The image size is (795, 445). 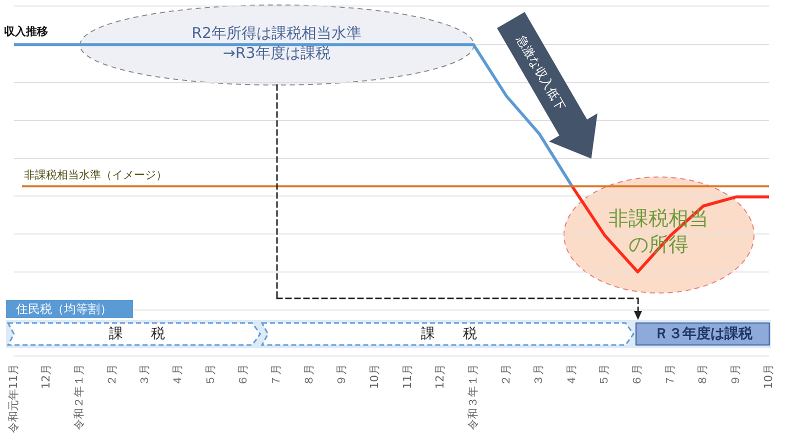 I want to click on text: 住民税（均等割）, so click(x=69, y=309).